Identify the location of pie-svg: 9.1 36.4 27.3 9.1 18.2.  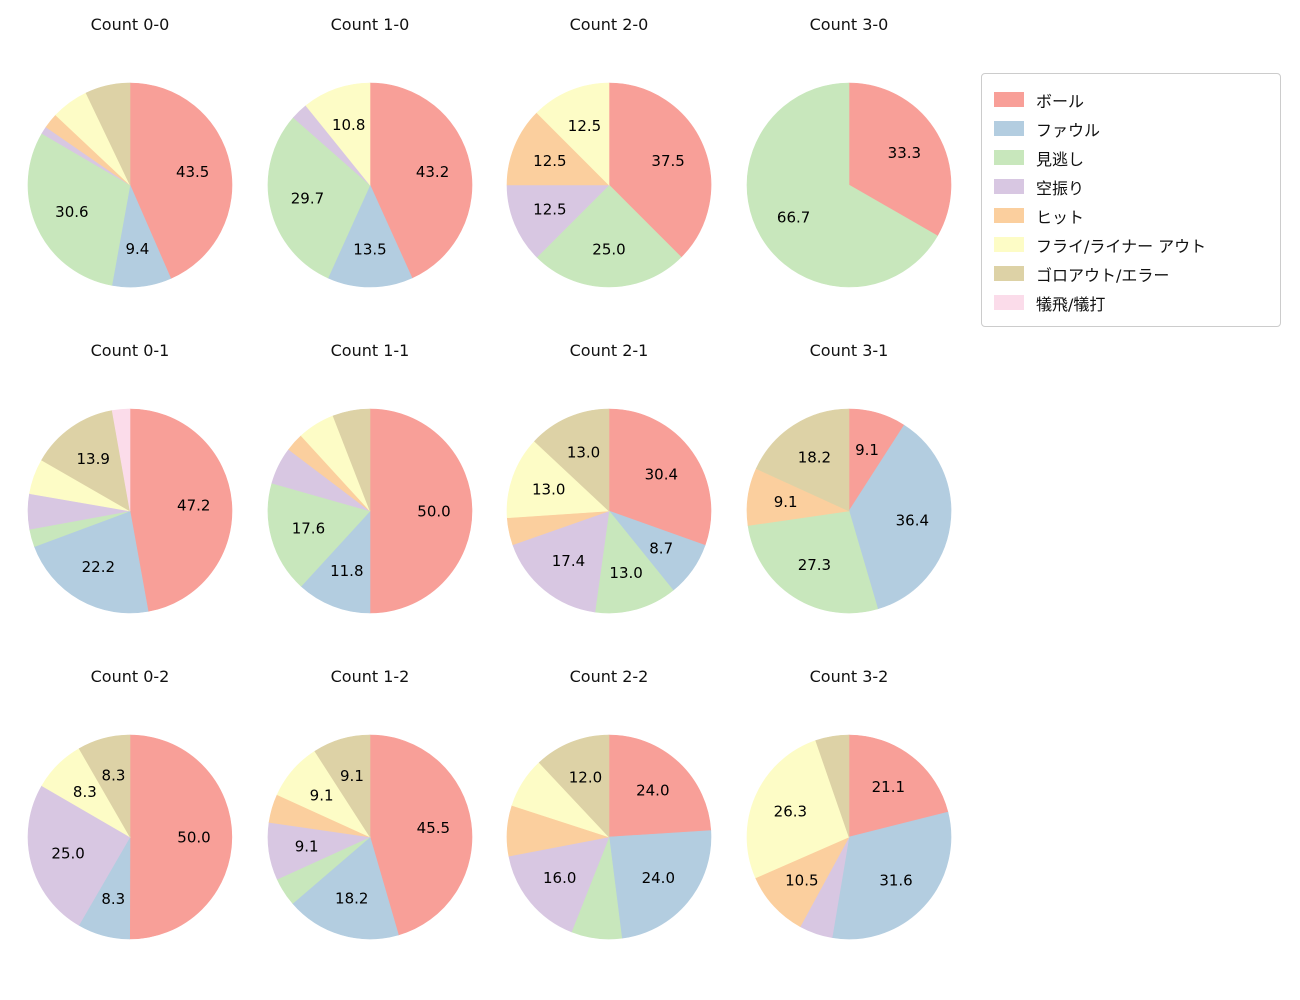
(849, 511).